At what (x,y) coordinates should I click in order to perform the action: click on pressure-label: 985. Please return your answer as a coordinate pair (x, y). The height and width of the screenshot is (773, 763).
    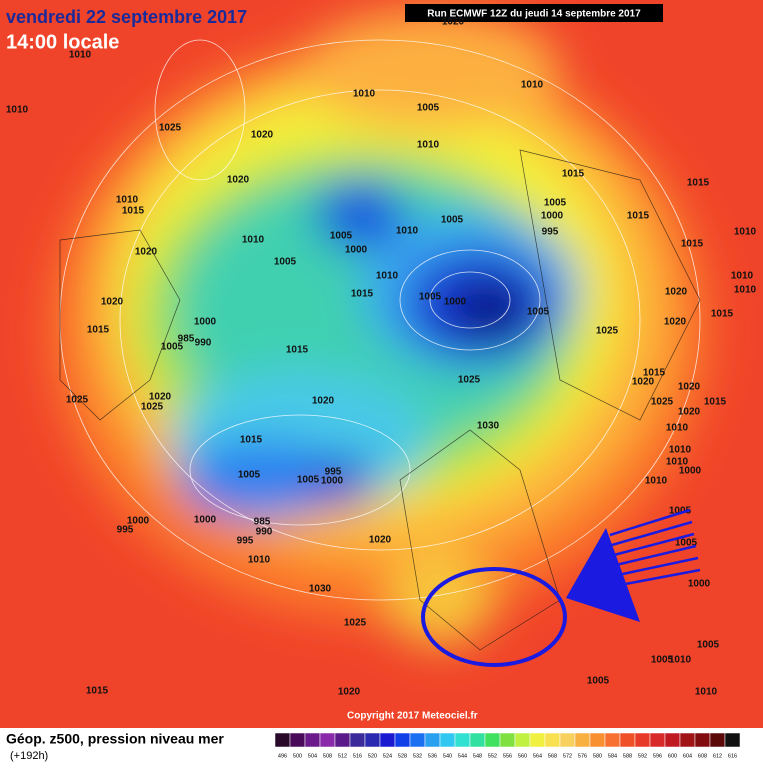
    Looking at the image, I should click on (186, 339).